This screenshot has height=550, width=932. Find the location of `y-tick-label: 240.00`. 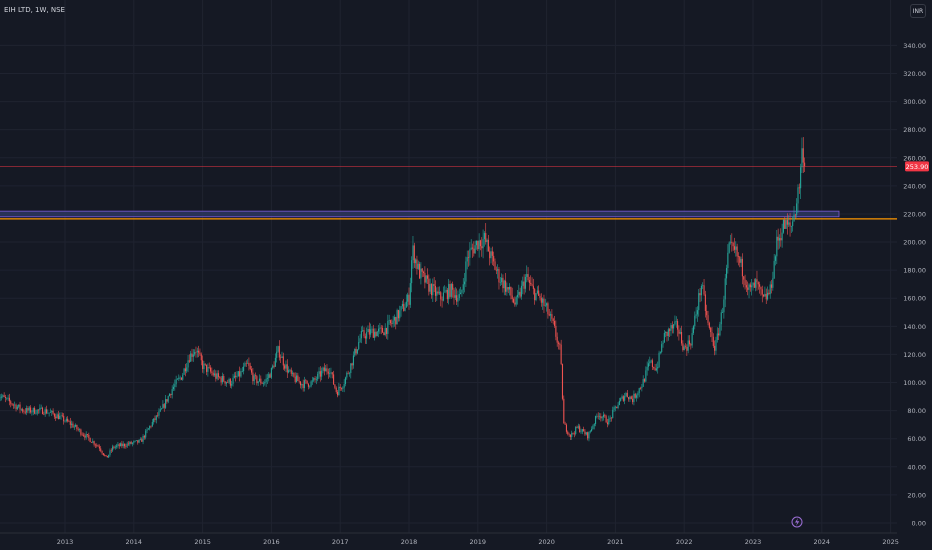

y-tick-label: 240.00 is located at coordinates (914, 186).